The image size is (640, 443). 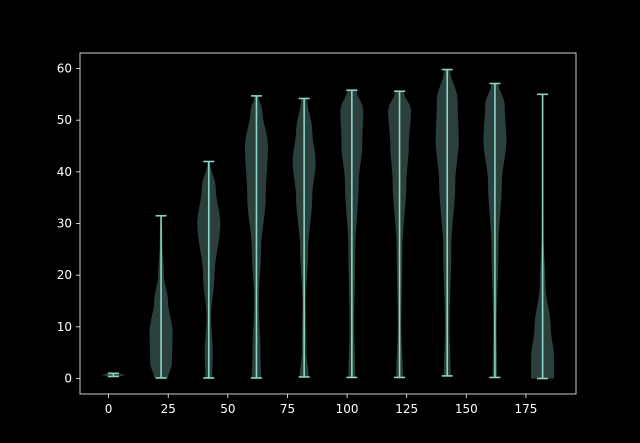 I want to click on x-tick-label: 0, so click(x=109, y=409).